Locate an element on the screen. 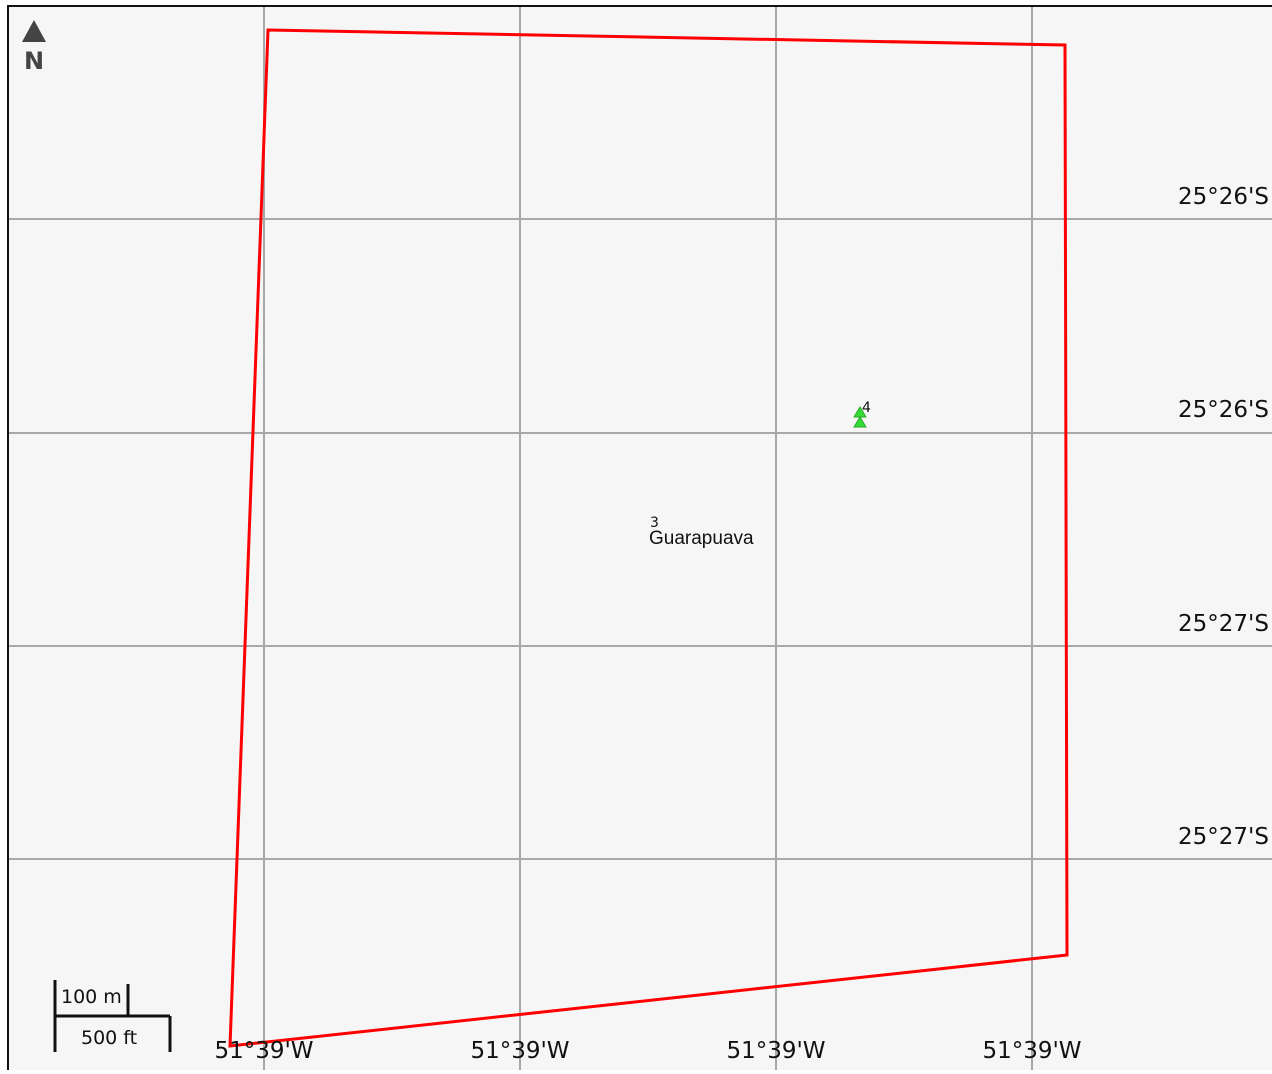 This screenshot has width=1272, height=1074. north-label: N is located at coordinates (34, 61).